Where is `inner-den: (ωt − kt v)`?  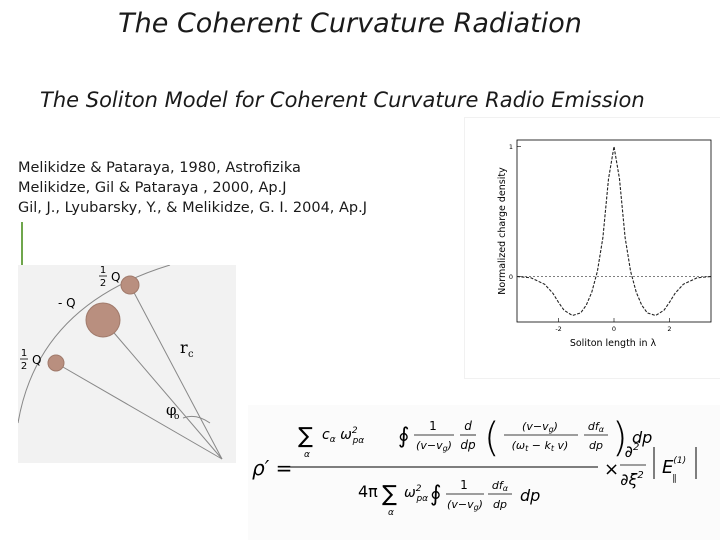 inner-den: (ωt − kt v) is located at coordinates (540, 446).